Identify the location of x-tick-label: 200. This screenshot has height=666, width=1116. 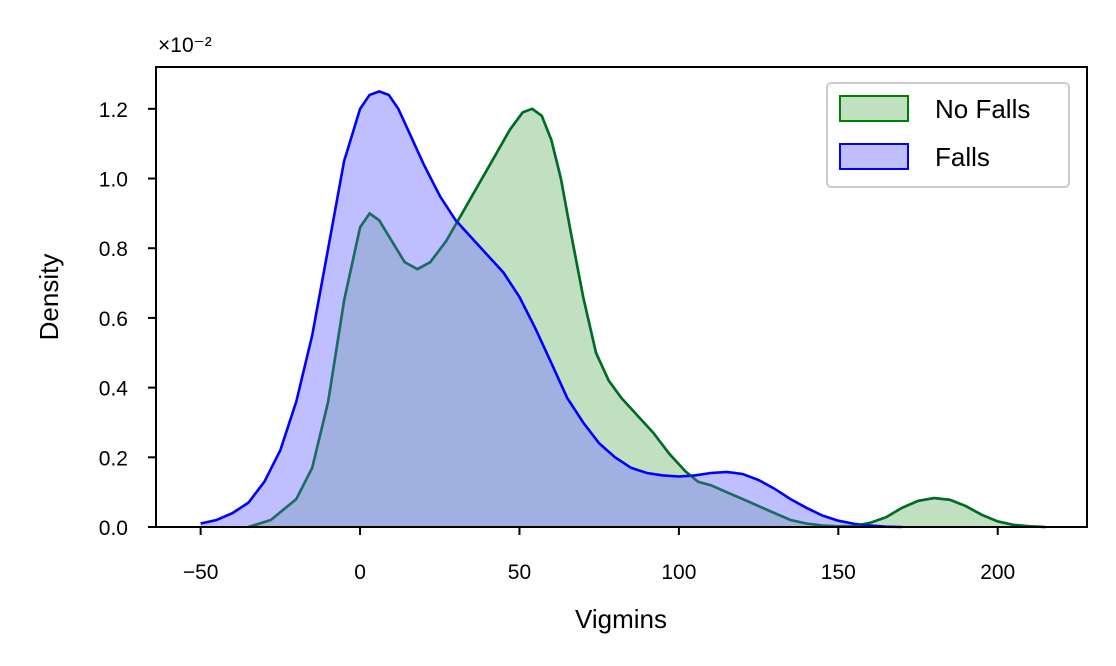
(997, 572).